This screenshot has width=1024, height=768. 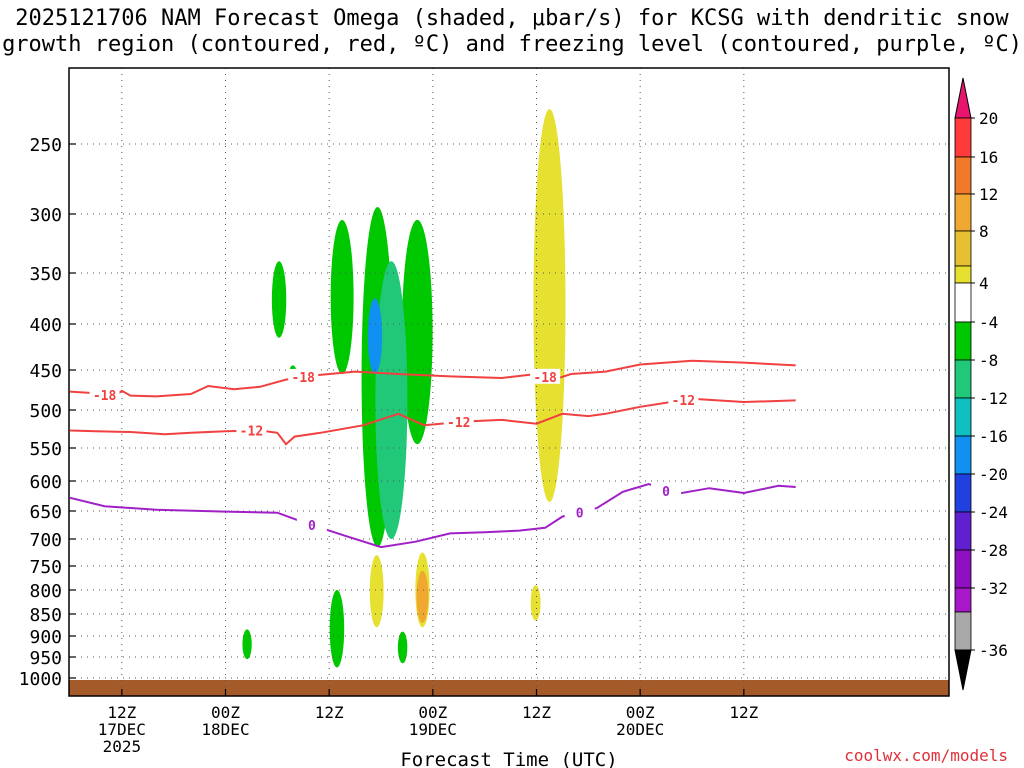 I want to click on contour-label-2-2: 0, so click(x=666, y=492).